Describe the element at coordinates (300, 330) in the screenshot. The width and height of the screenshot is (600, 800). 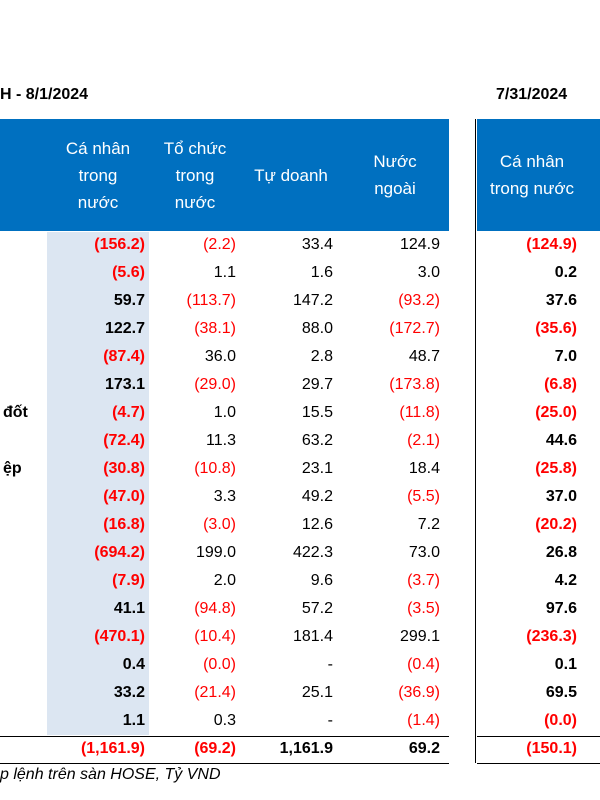
I see `table-row: 122.7 (38.1) 88.0 (172.7) (35.6)` at that location.